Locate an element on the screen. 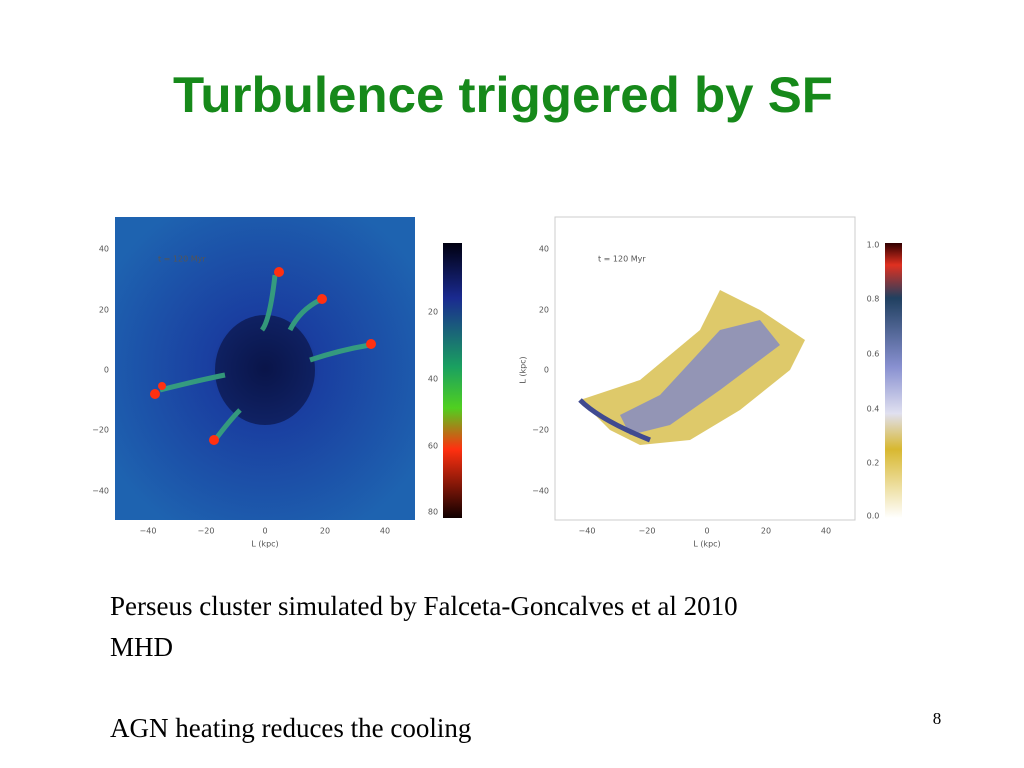  colorbar-label: 20 is located at coordinates (433, 312).